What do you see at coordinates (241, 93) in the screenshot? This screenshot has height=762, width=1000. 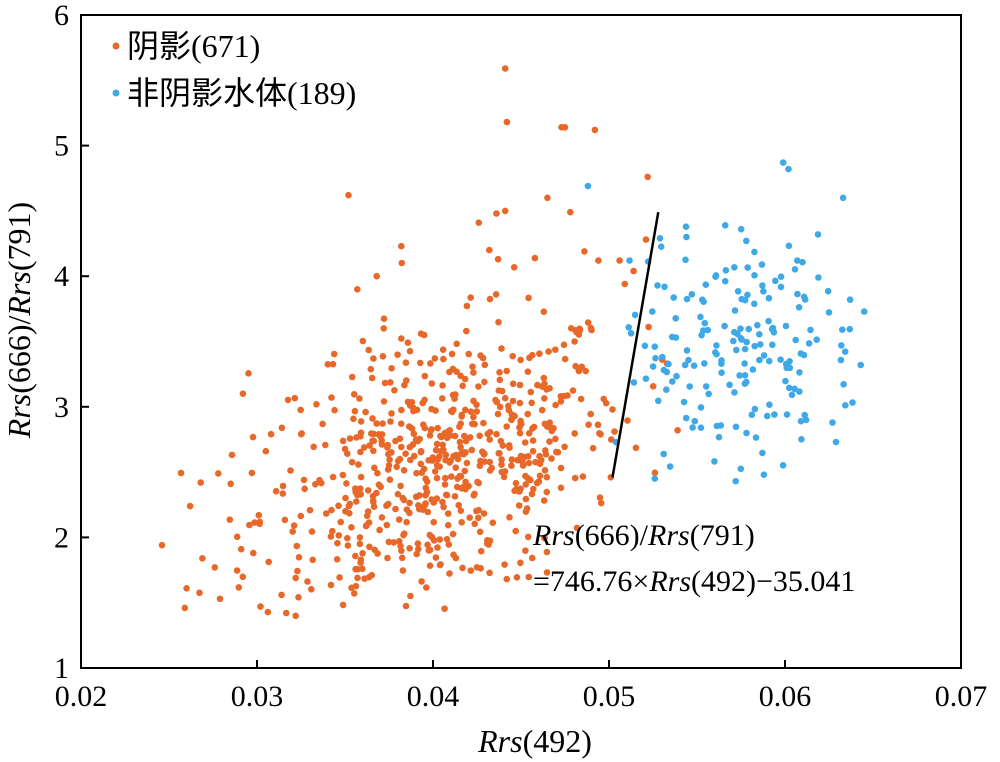 I see `legend-label-nonshadow-water: 非阴影水体(189)` at bounding box center [241, 93].